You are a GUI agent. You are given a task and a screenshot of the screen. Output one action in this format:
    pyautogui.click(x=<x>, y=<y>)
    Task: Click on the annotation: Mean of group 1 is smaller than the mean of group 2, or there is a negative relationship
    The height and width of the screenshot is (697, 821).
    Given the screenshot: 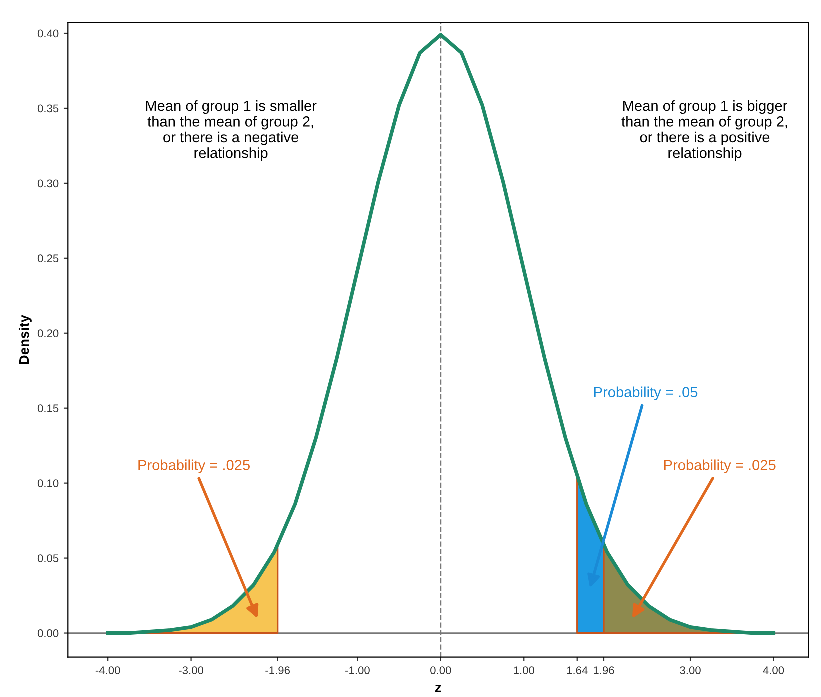 What is the action you would take?
    pyautogui.click(x=231, y=131)
    